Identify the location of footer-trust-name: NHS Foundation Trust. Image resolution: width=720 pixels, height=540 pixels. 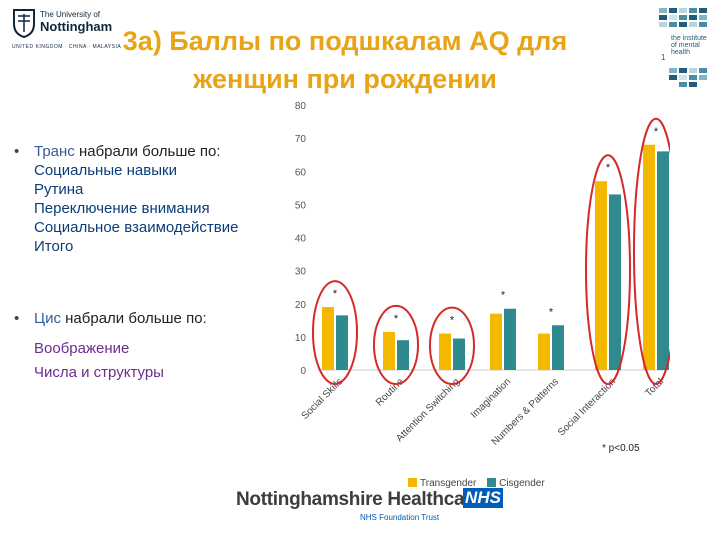
(400, 517).